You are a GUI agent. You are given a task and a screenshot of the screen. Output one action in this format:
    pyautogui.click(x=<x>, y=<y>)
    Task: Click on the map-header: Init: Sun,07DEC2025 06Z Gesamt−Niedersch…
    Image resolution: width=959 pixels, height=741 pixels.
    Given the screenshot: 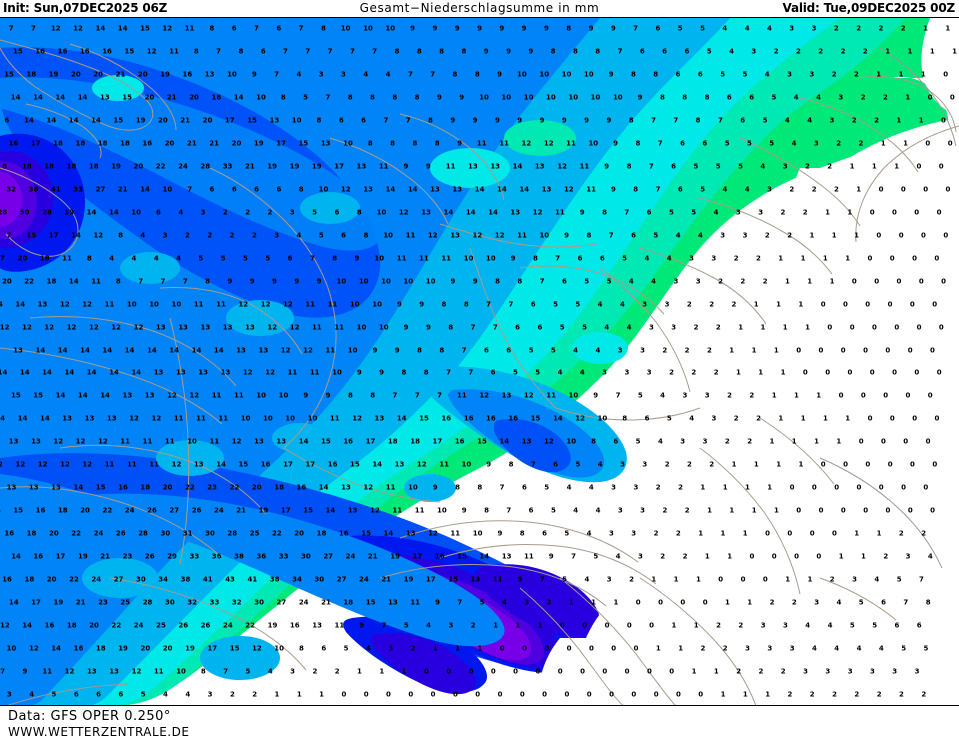 What is the action you would take?
    pyautogui.click(x=479, y=8)
    